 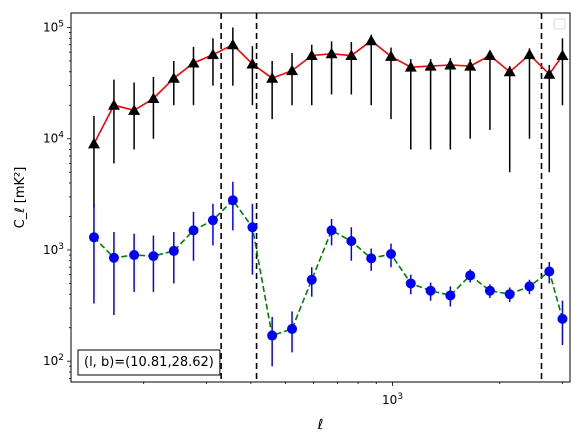 What do you see at coordinates (53, 249) in the screenshot?
I see `y-tick-label: 103` at bounding box center [53, 249].